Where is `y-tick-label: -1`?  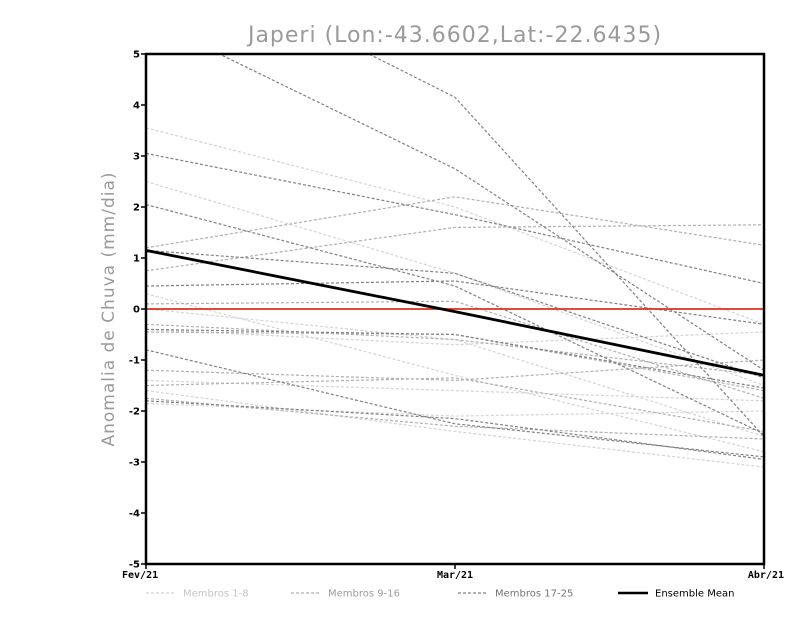
y-tick-label: -1 is located at coordinates (134, 361).